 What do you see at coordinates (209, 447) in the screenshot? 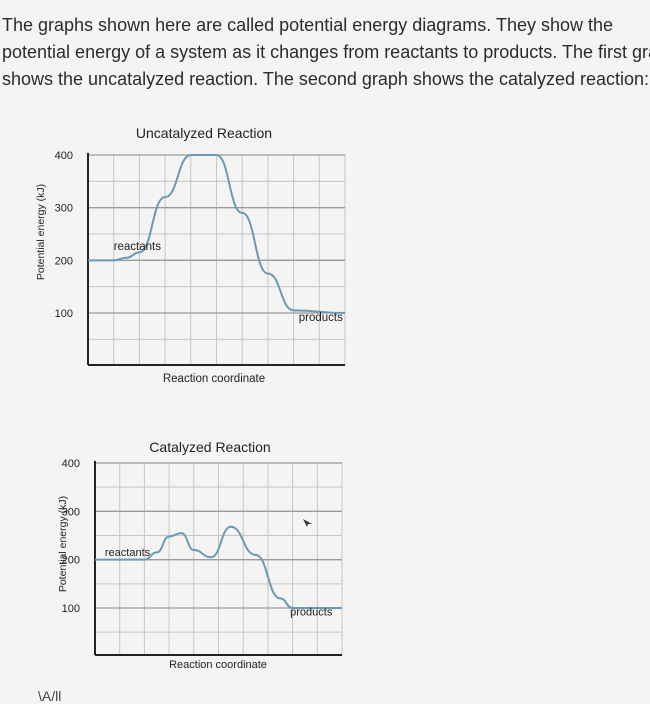
I see `catalyzed-chart-title: Catalyzed Reaction` at bounding box center [209, 447].